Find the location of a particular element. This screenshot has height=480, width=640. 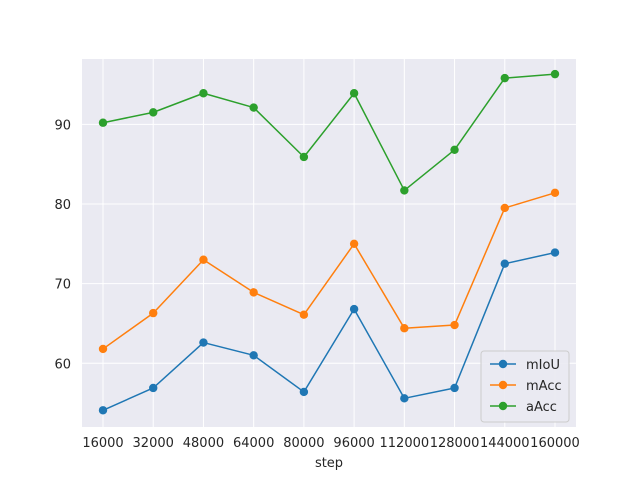

x-tick-label: 144000 is located at coordinates (505, 443).